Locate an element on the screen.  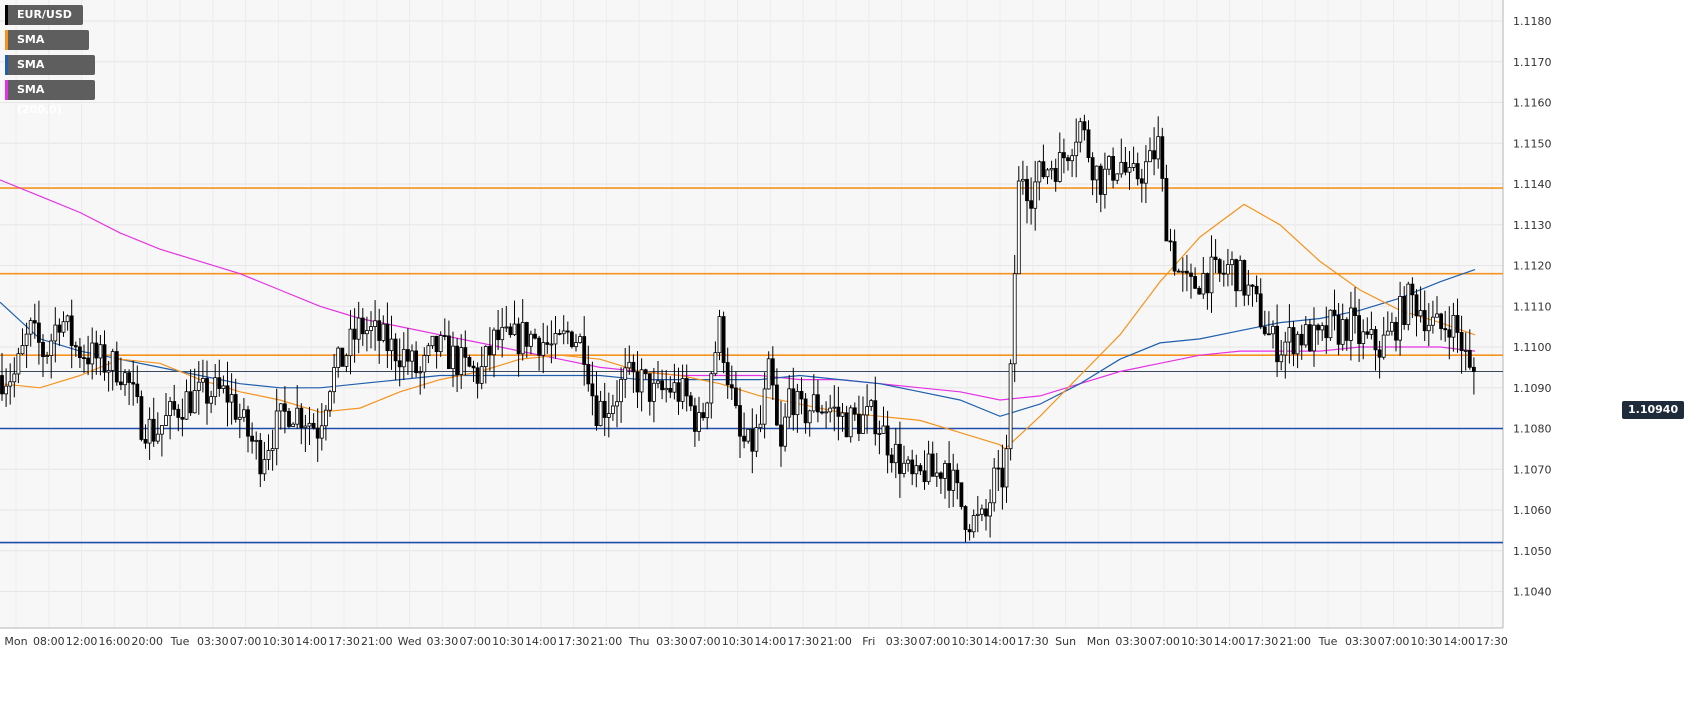
x-tick-label: Mon is located at coordinates (1098, 641).